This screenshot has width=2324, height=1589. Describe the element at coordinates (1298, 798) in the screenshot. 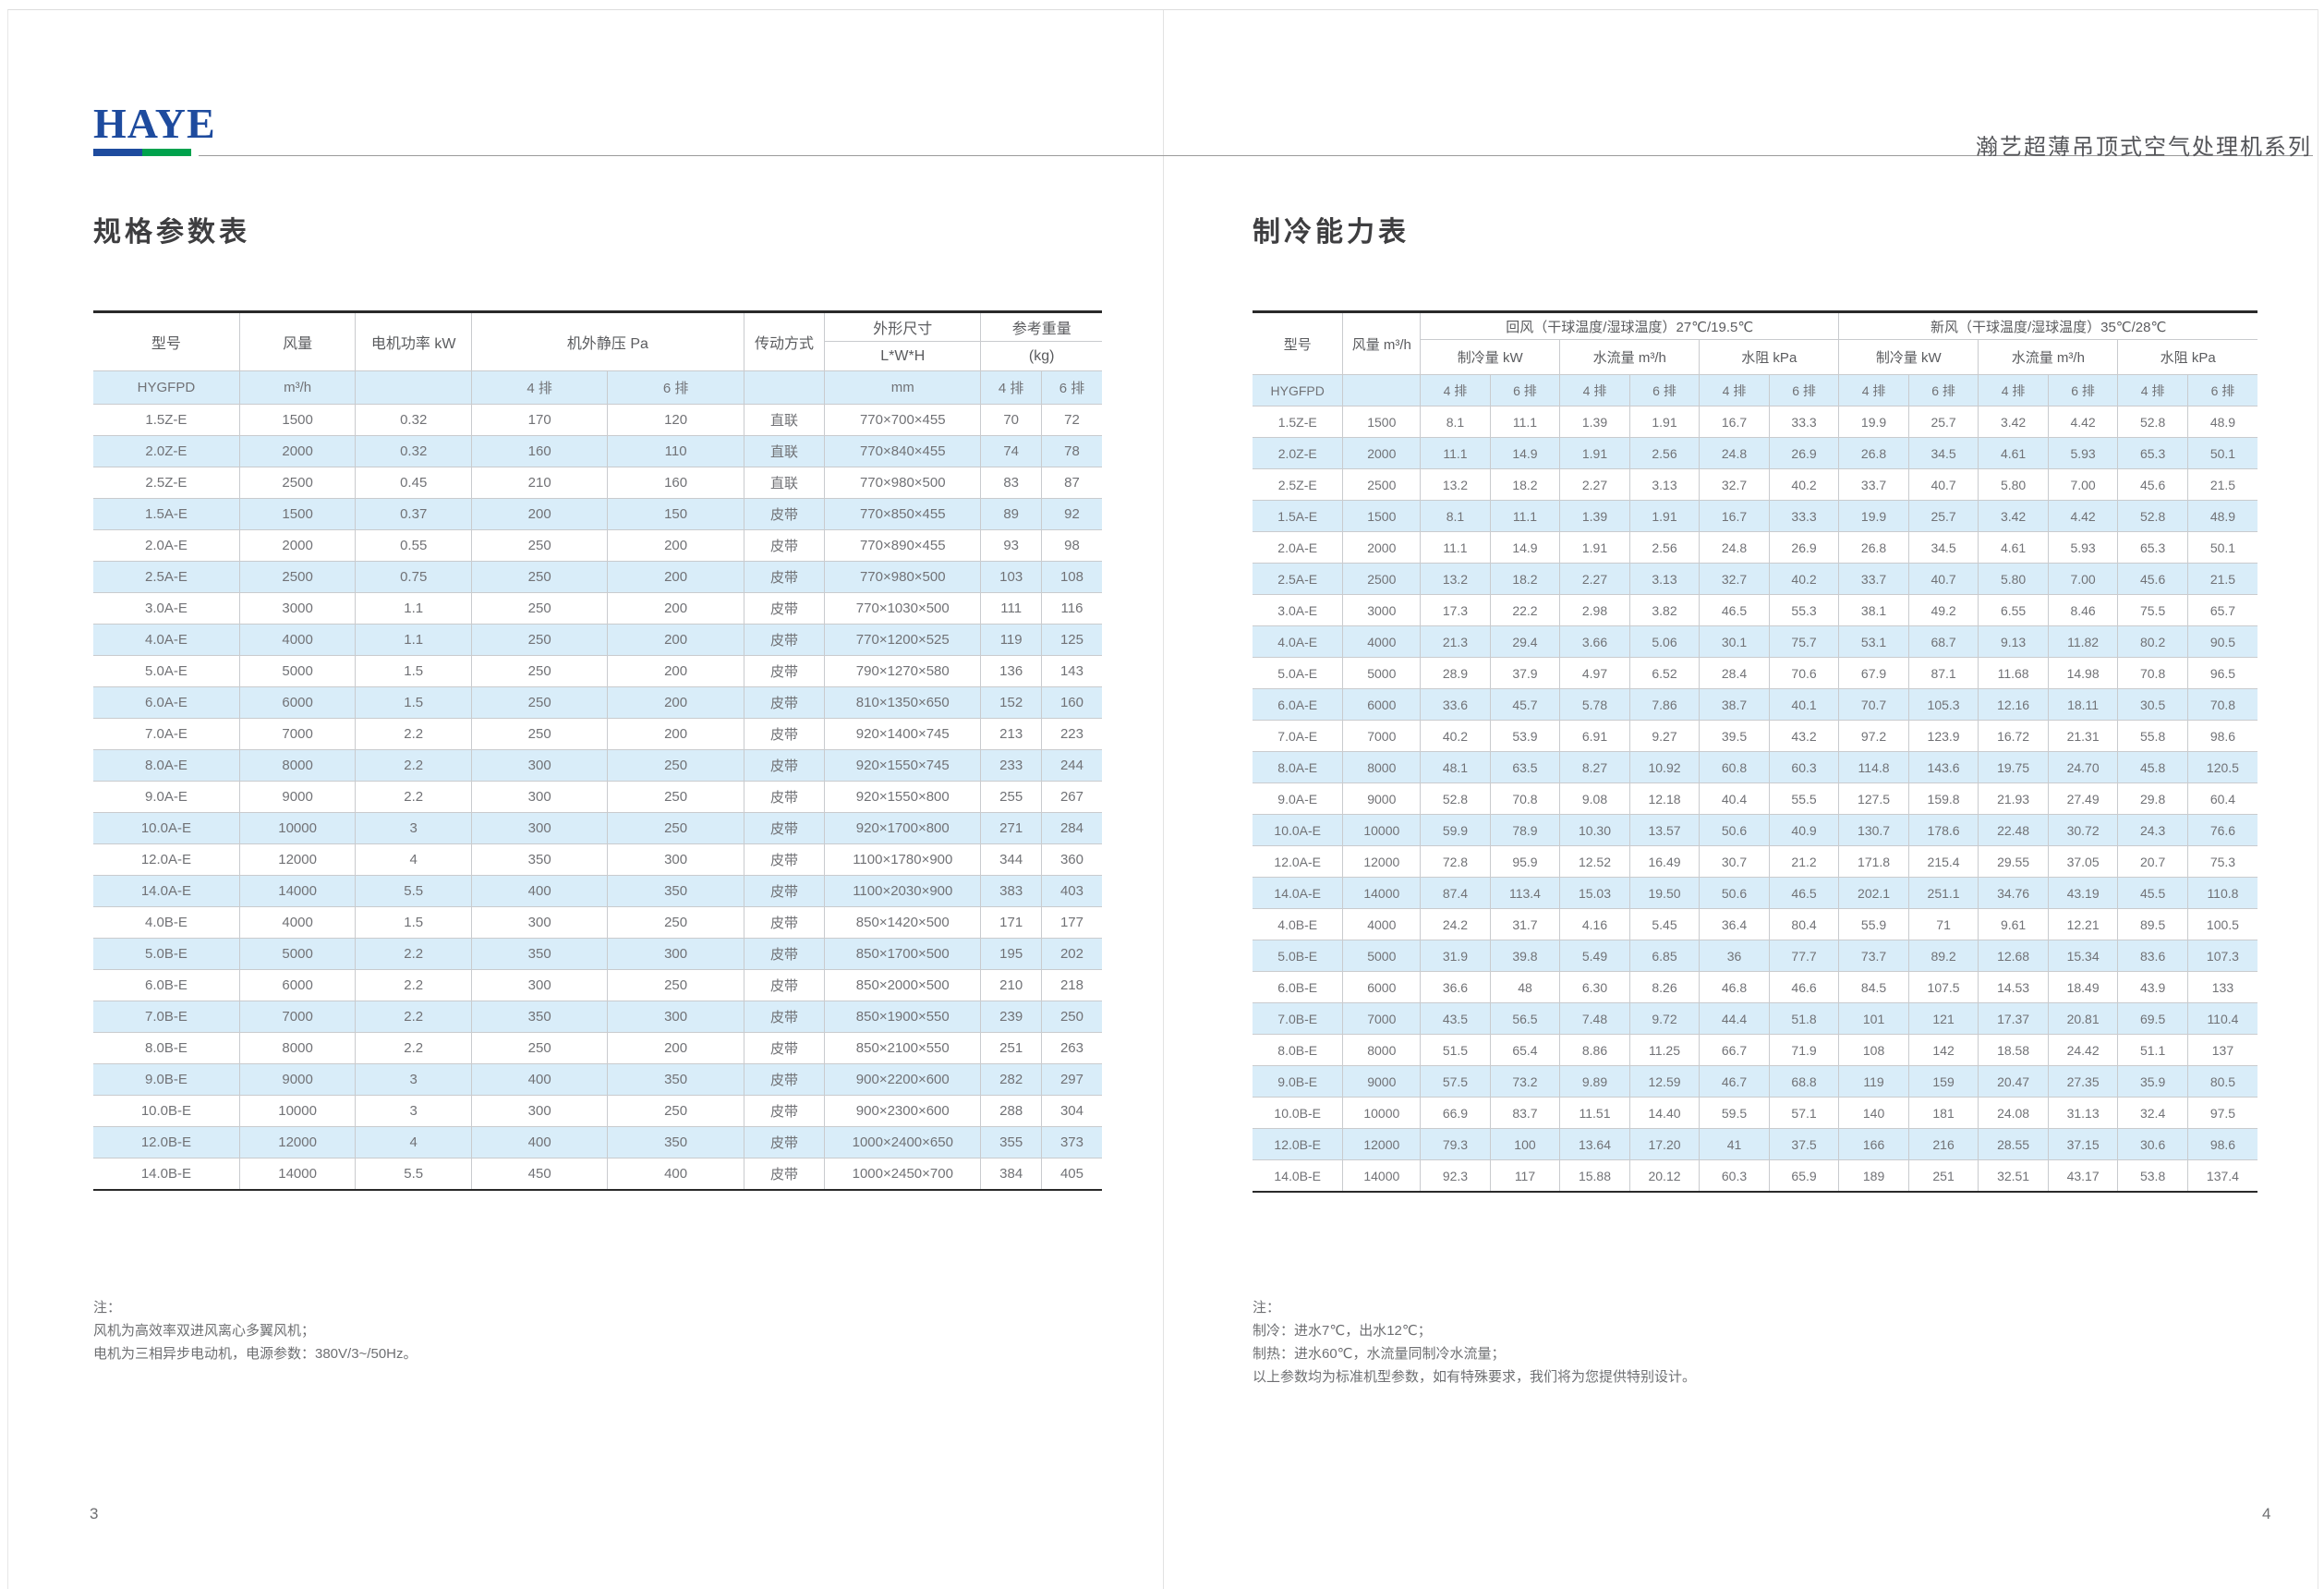

I see `table-cell: 9.0A-E` at that location.